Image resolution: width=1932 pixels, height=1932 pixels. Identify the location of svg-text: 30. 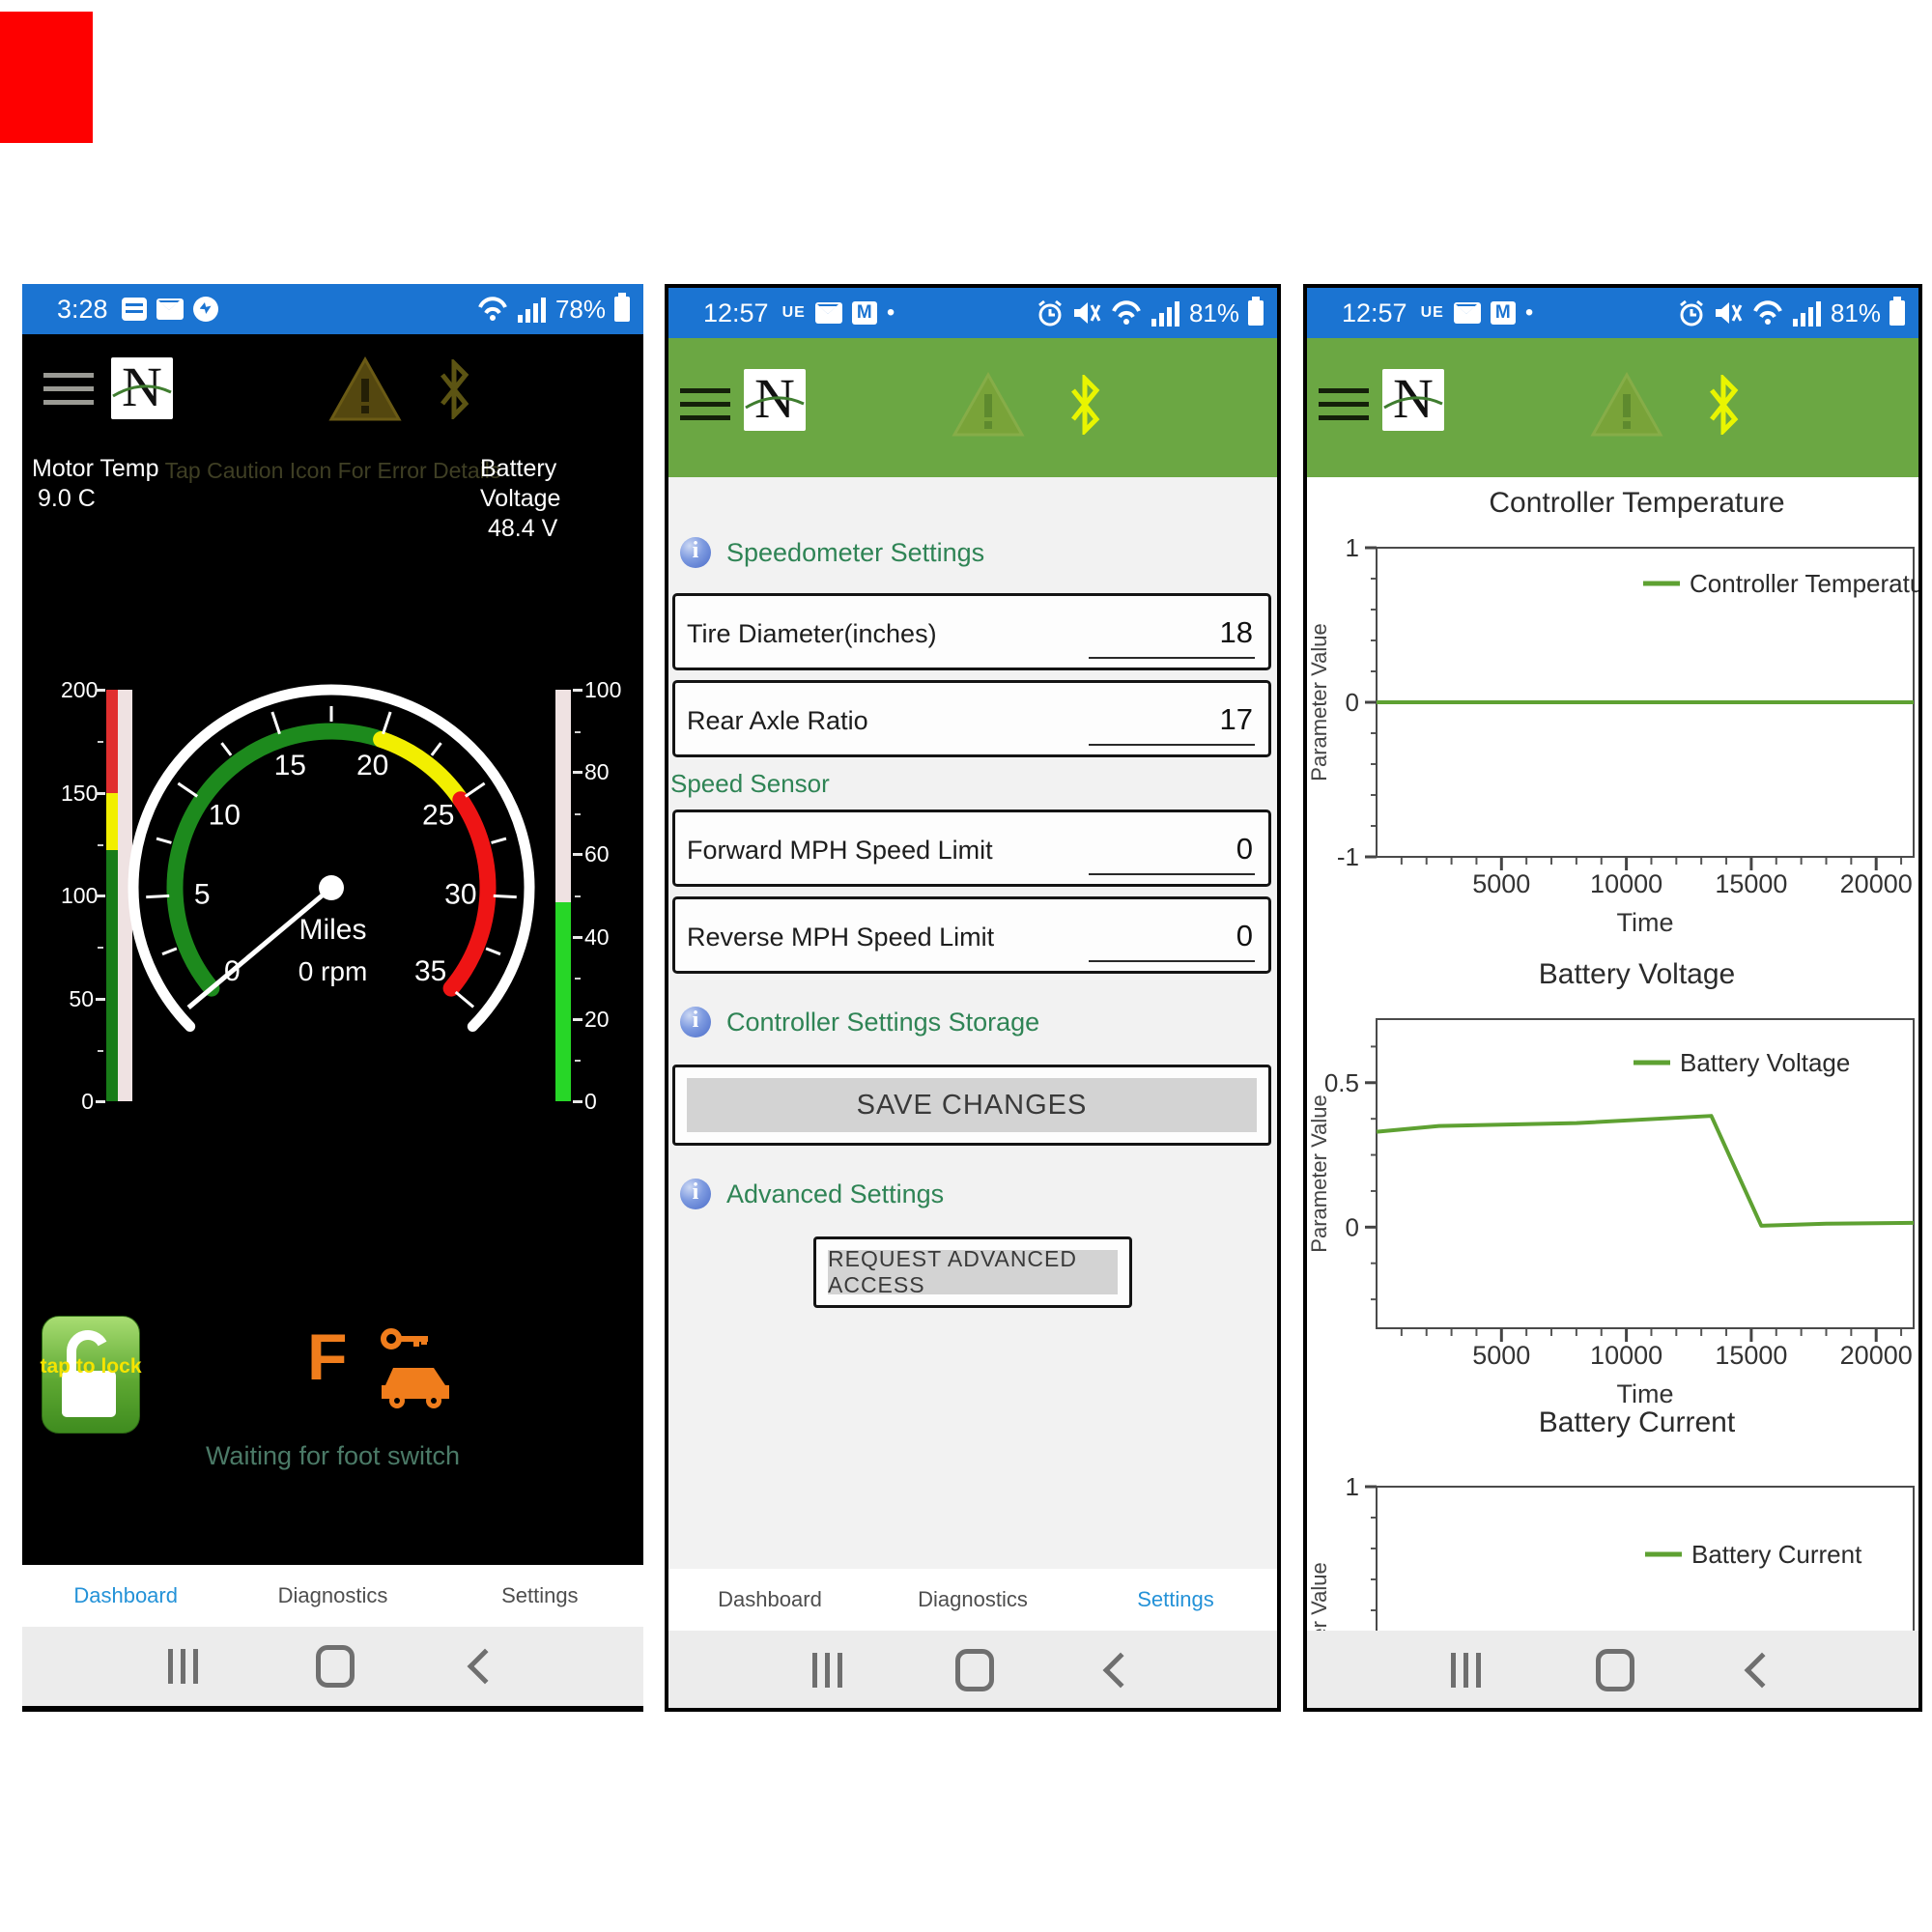
(460, 895).